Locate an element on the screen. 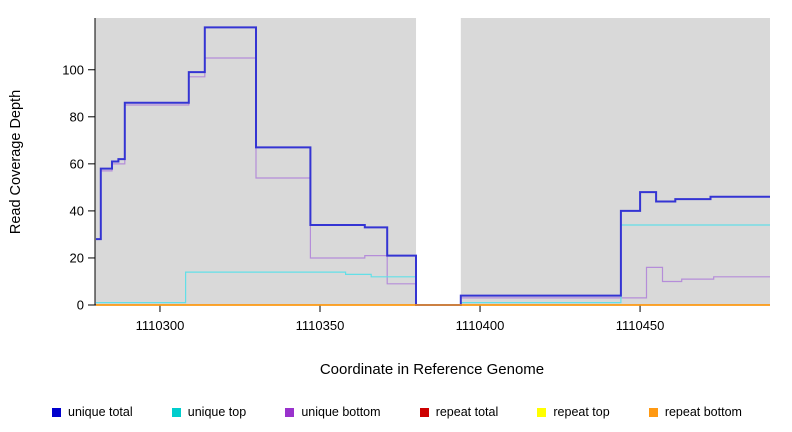 This screenshot has width=792, height=432. legend-item-unique-total: unique total is located at coordinates (92, 412).